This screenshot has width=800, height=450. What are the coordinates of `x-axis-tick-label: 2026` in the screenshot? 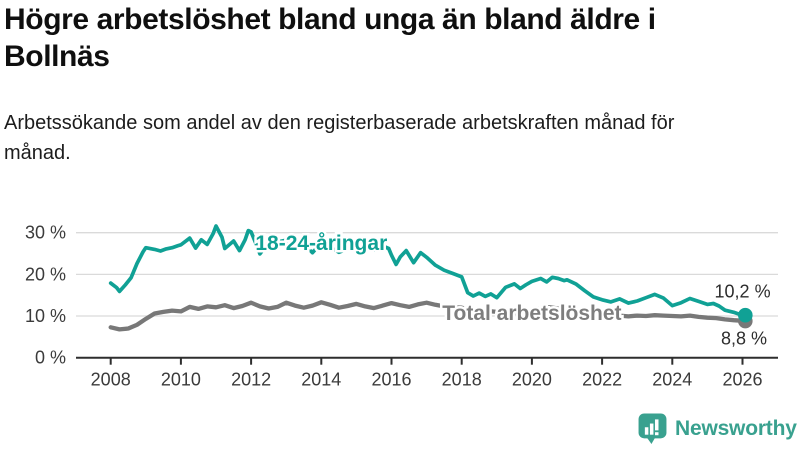 It's located at (742, 380).